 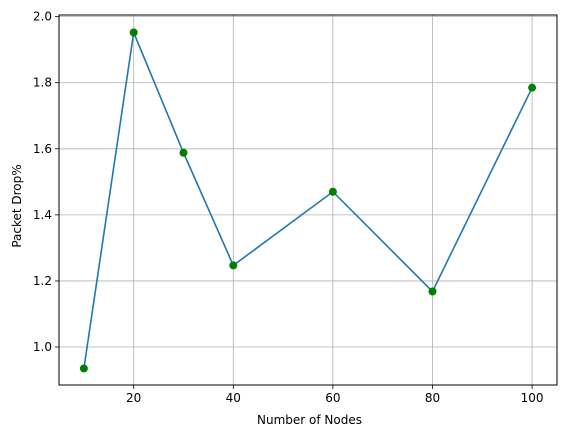 I want to click on x-axis: 20 40 60 80 100, so click(x=335, y=395).